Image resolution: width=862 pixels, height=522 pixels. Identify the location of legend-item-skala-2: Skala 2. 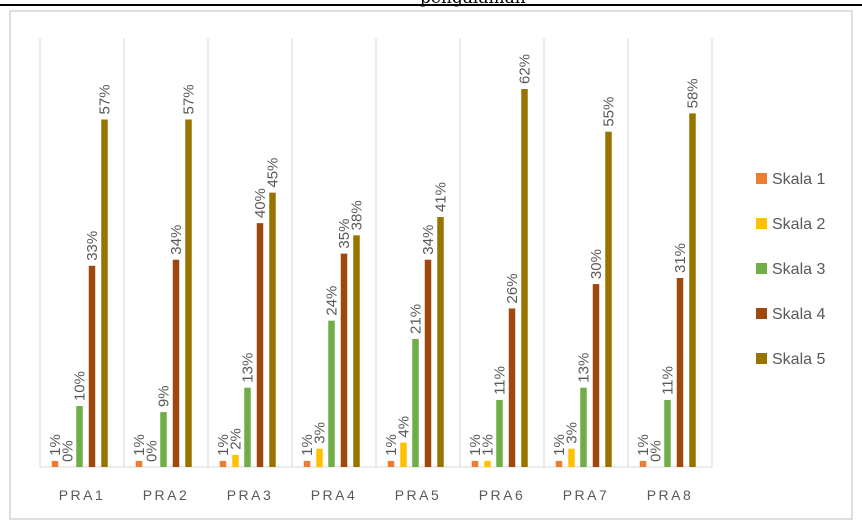
(798, 224).